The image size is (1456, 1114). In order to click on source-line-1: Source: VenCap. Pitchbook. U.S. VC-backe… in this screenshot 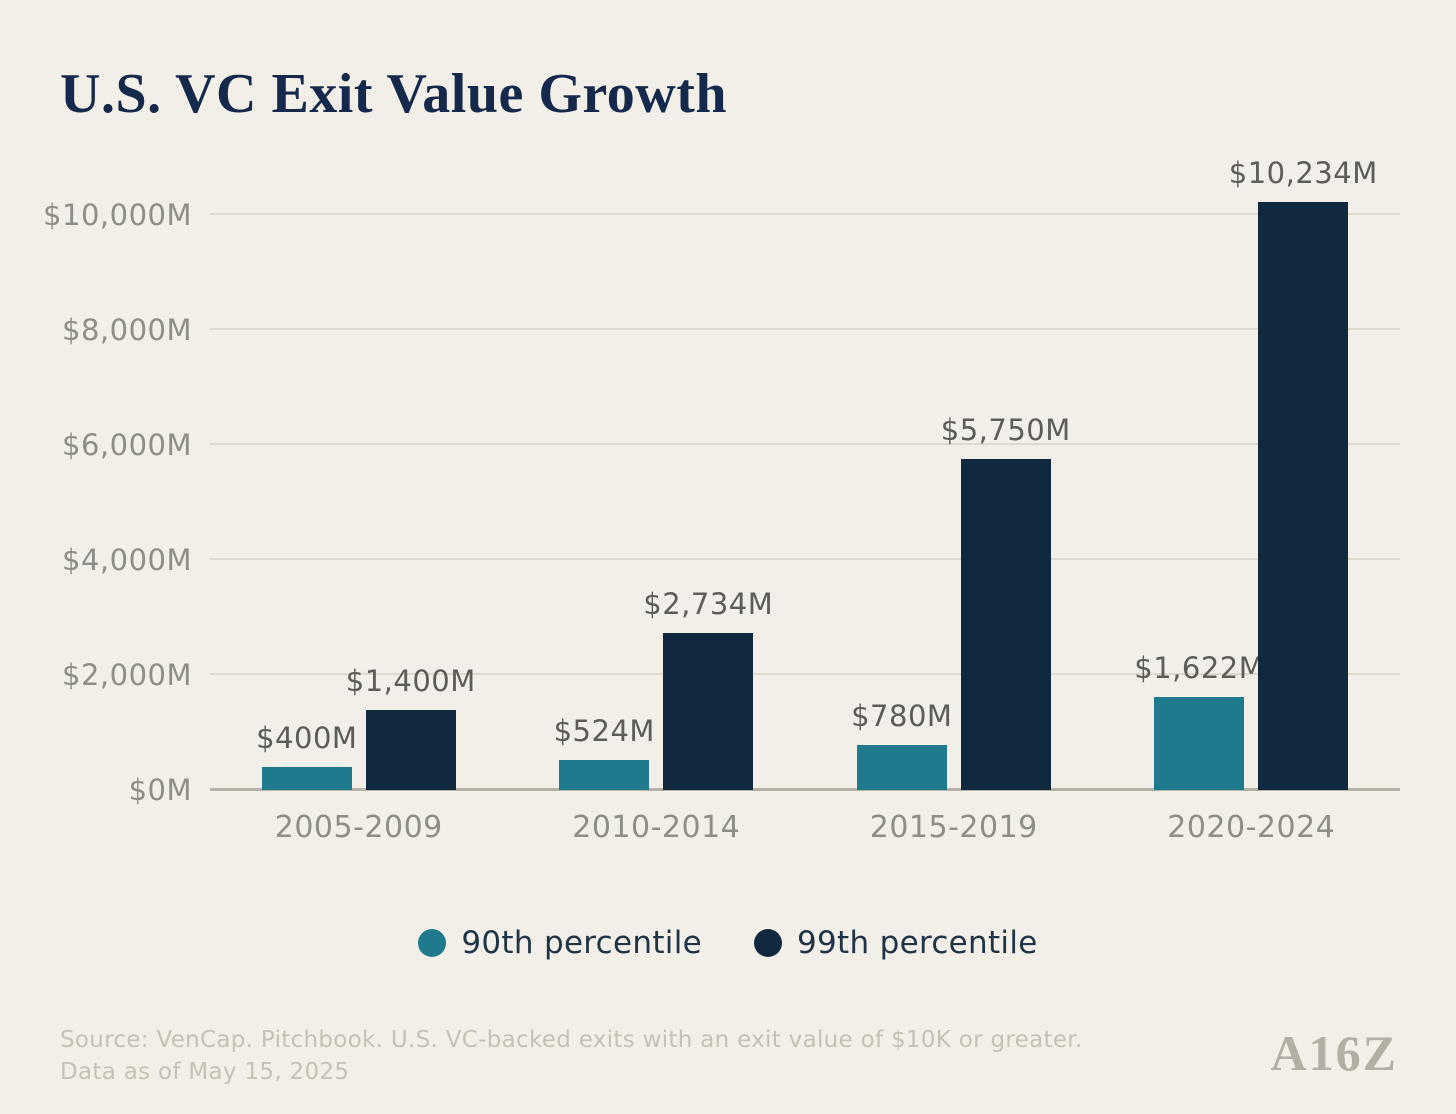, I will do `click(571, 1040)`.